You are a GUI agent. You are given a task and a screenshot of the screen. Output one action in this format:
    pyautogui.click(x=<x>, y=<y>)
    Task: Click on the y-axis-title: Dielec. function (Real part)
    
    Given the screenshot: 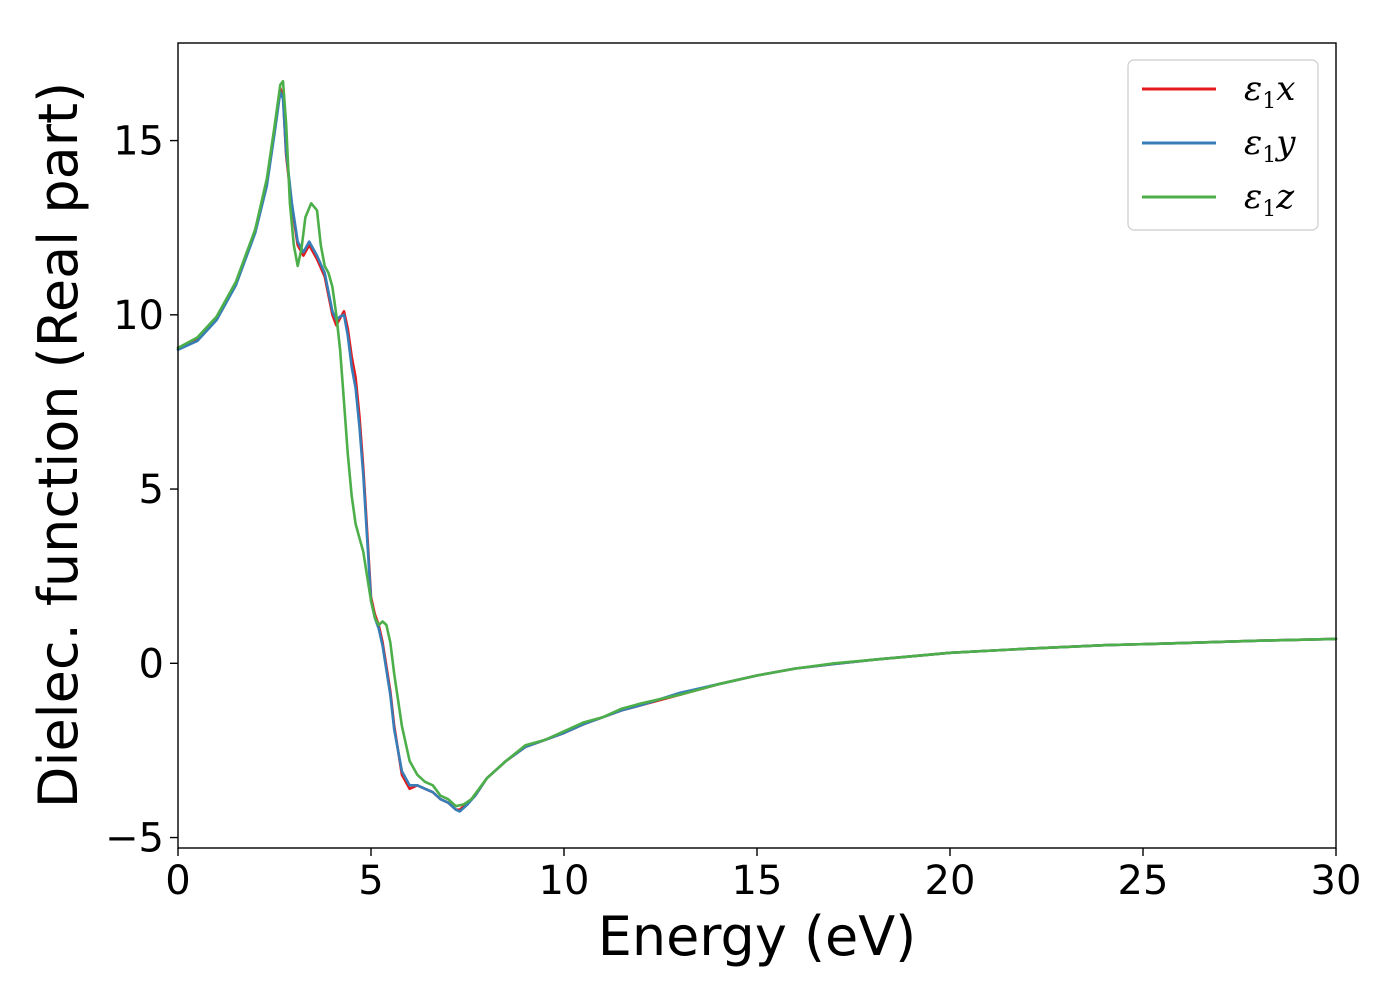 What is the action you would take?
    pyautogui.click(x=58, y=445)
    